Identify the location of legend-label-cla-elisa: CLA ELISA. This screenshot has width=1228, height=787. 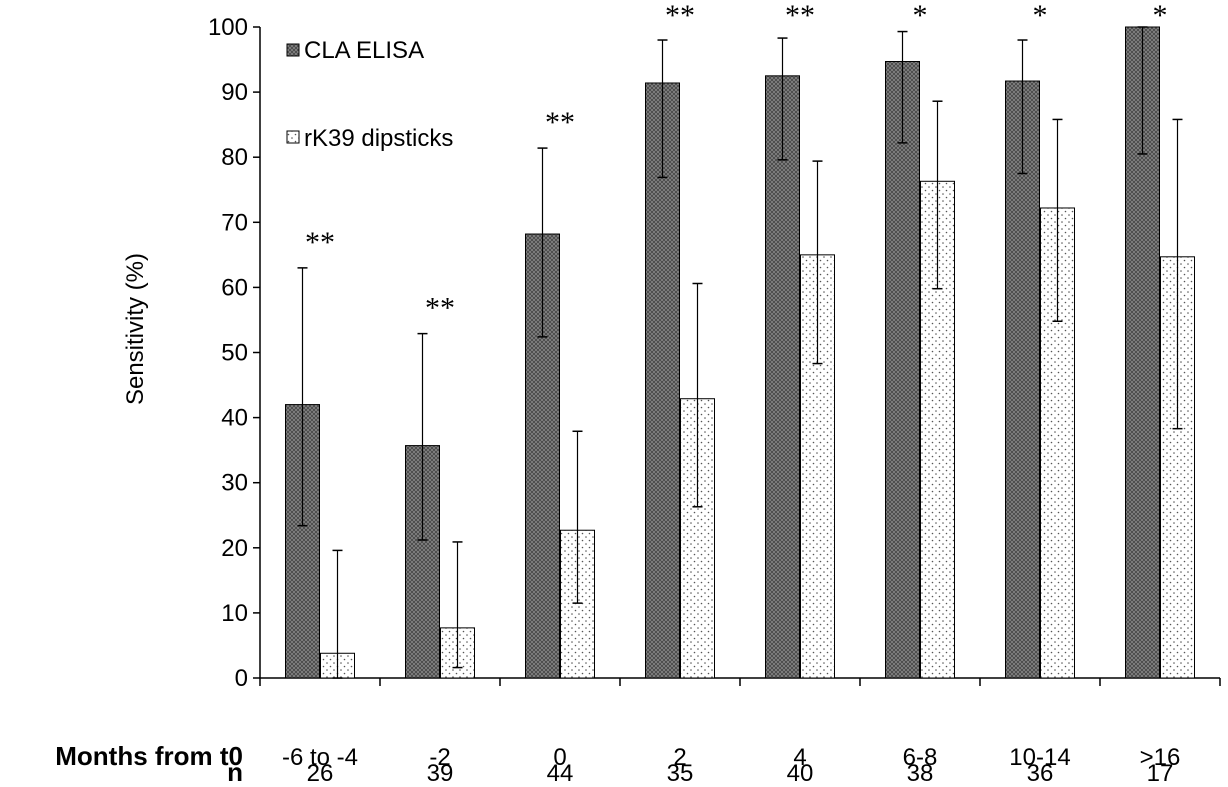
(364, 50).